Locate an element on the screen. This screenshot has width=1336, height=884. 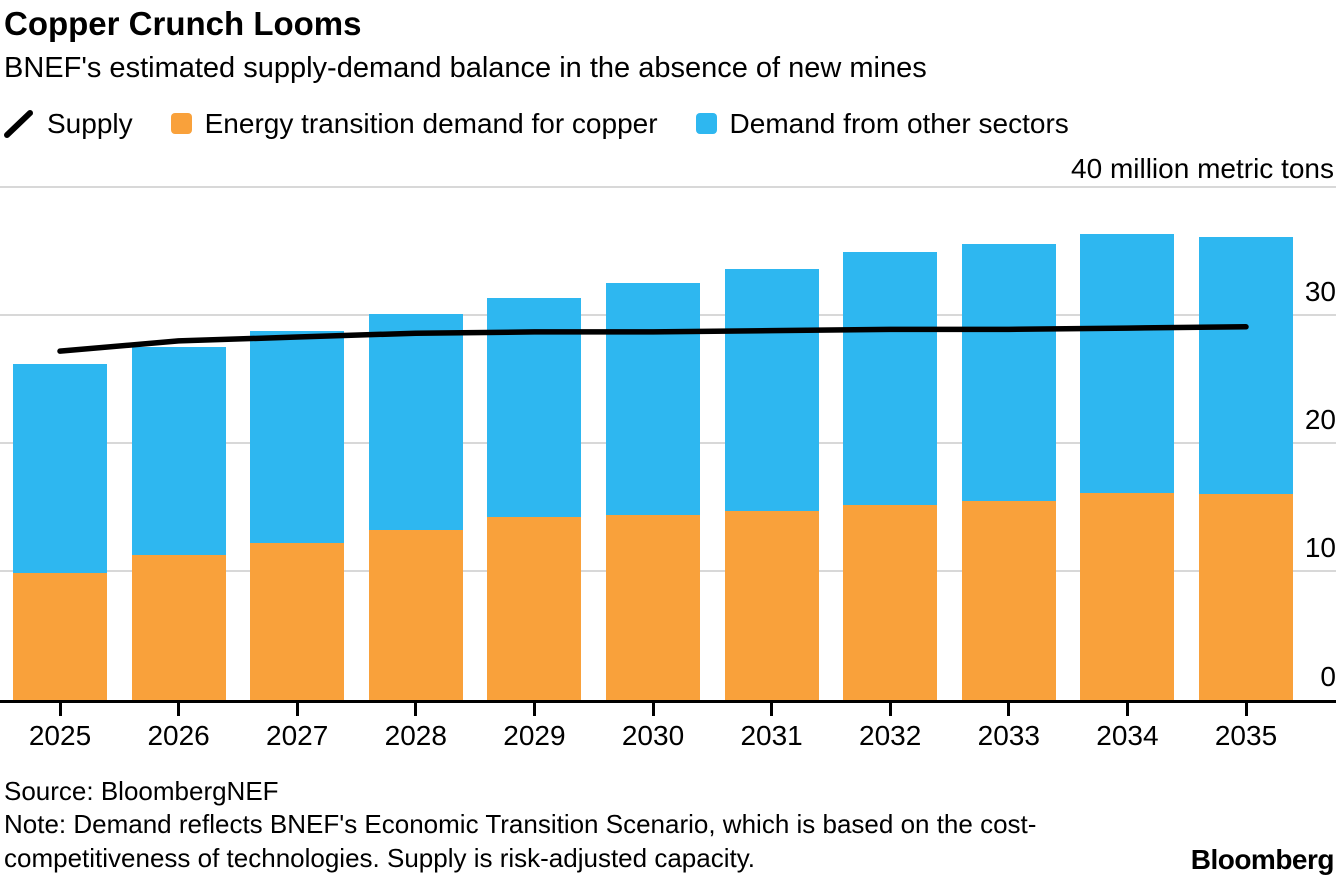
supply-line-icon is located at coordinates (19, 124).